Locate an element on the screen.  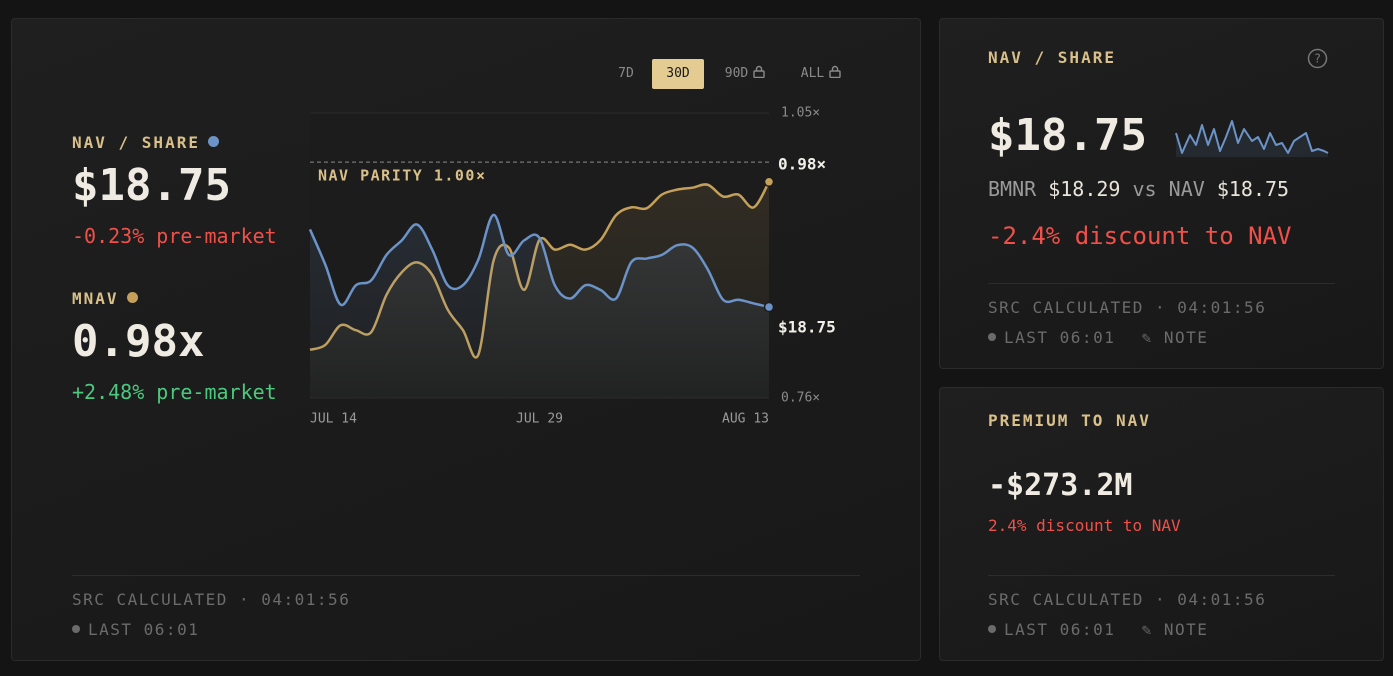
timeframe-label: 90D is located at coordinates (736, 73).